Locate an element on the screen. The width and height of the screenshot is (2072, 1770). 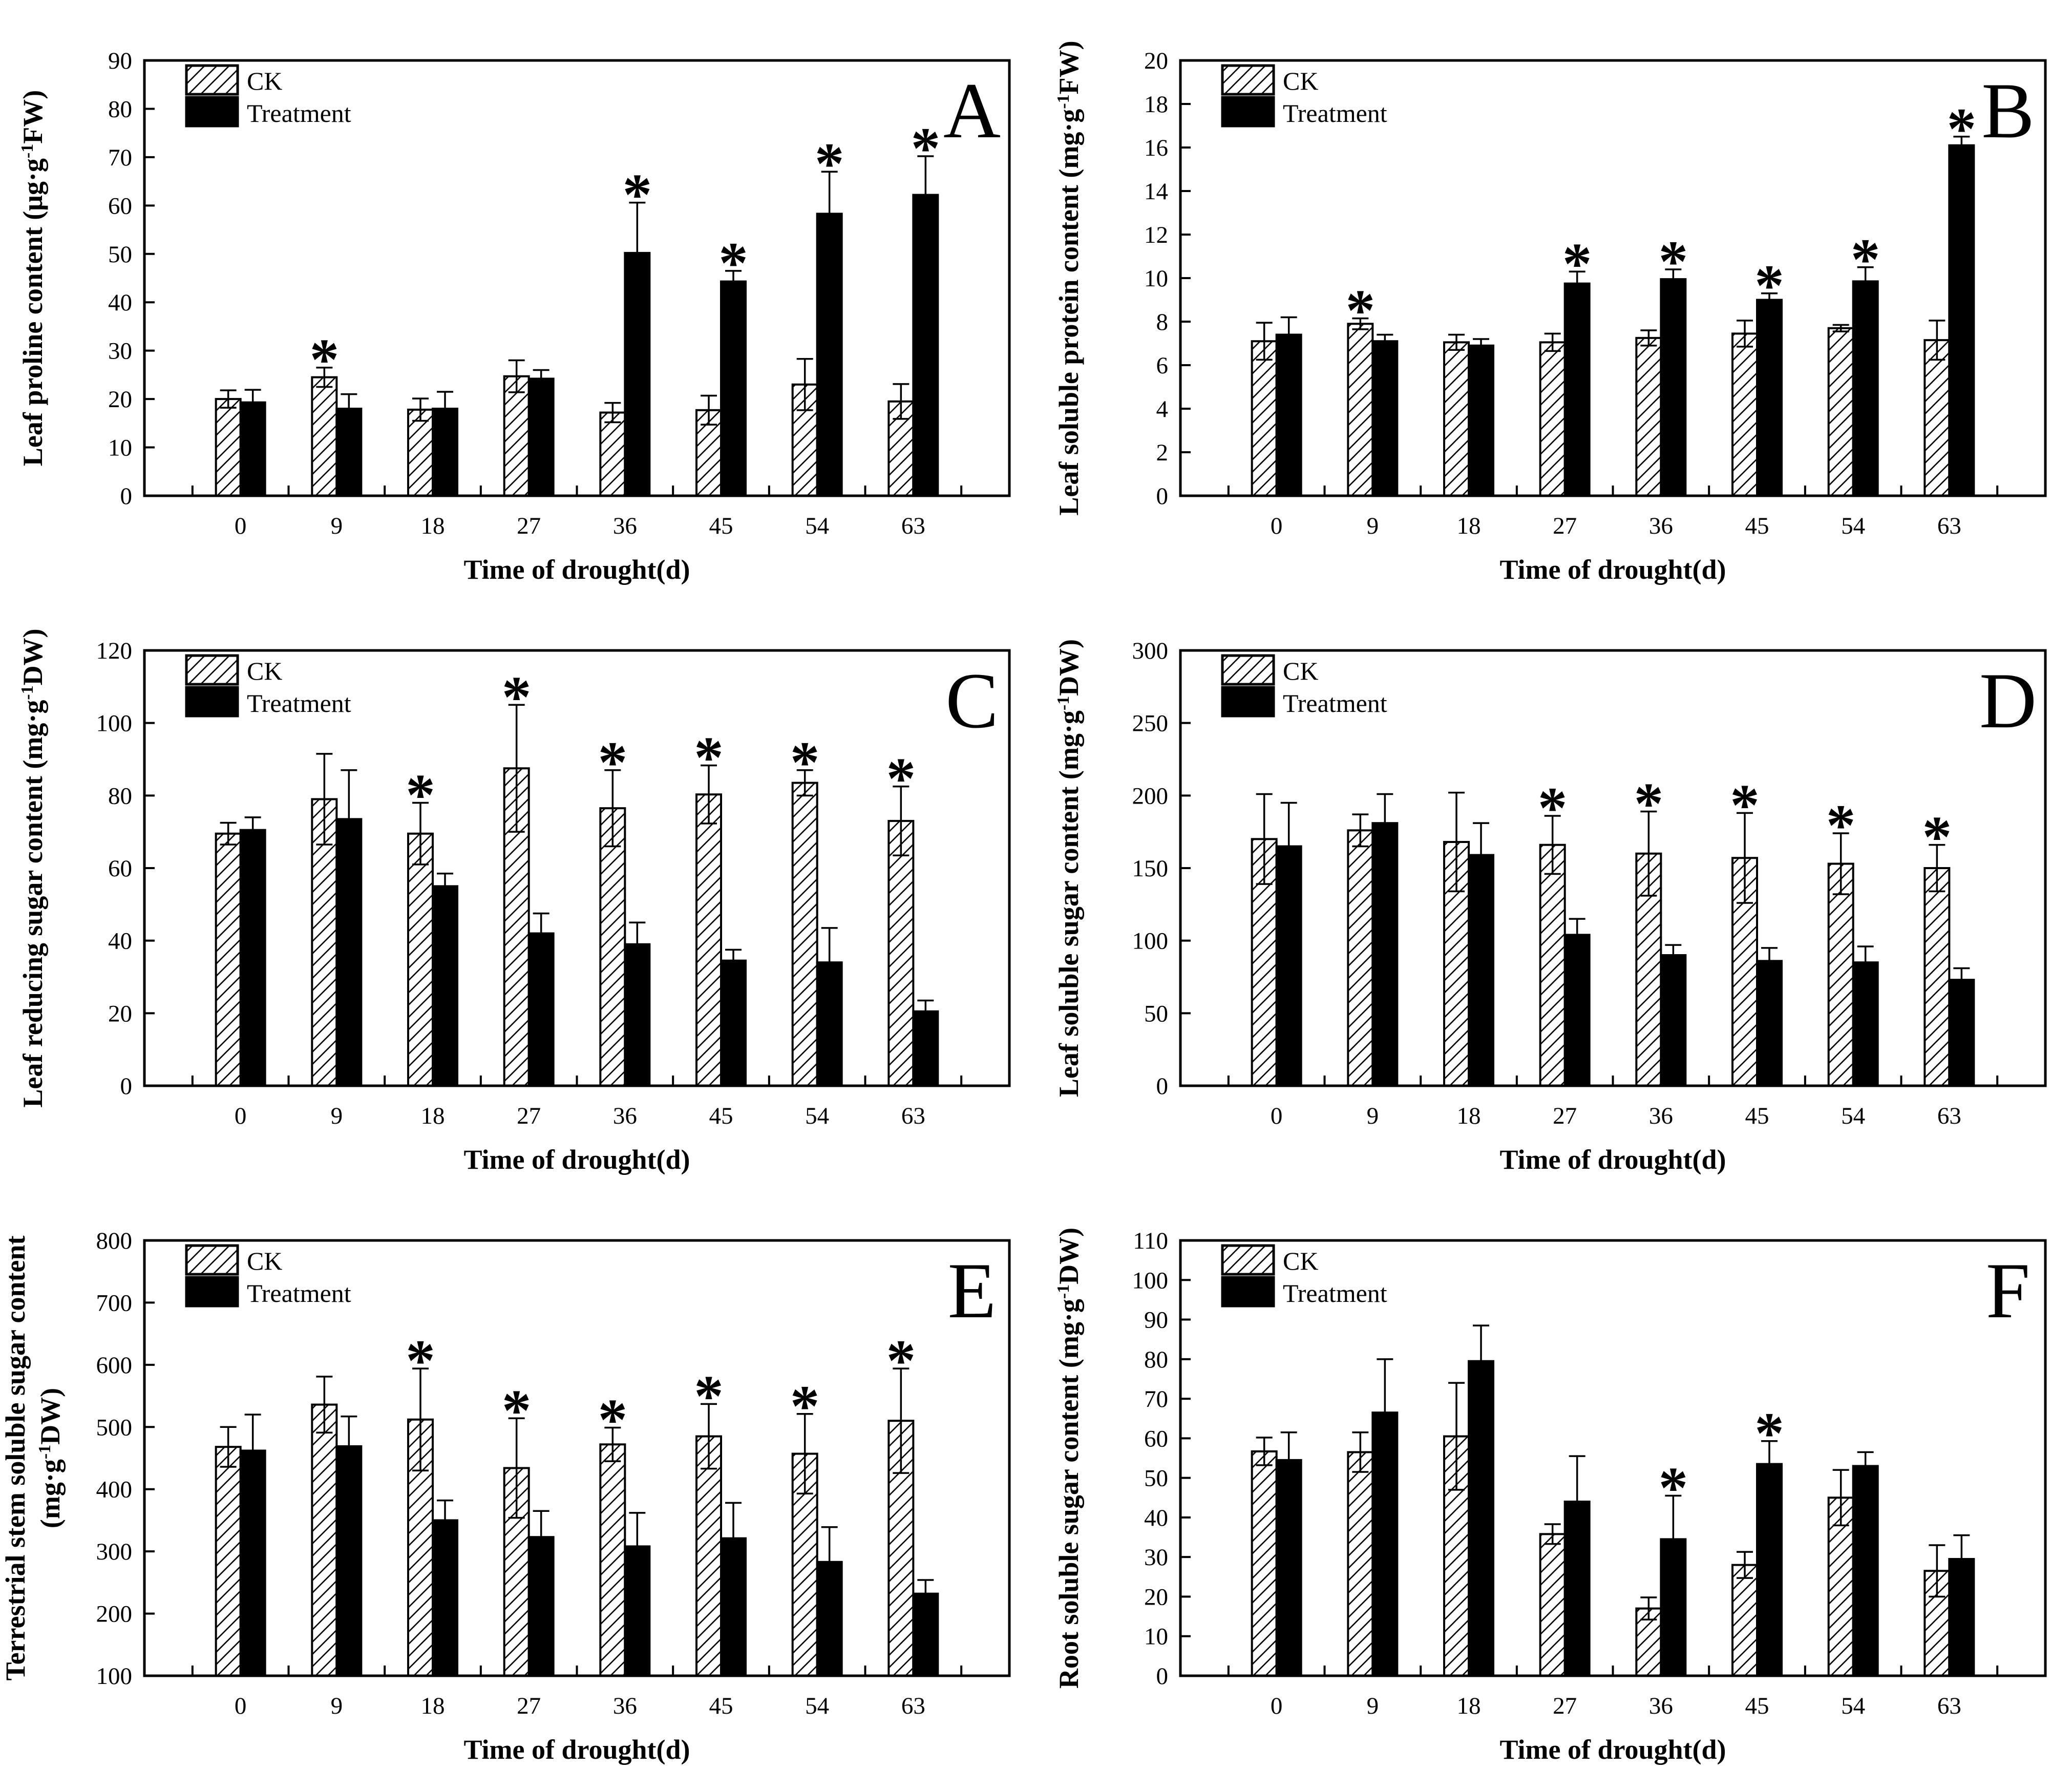
legend: CK Treatment is located at coordinates (1304, 686).